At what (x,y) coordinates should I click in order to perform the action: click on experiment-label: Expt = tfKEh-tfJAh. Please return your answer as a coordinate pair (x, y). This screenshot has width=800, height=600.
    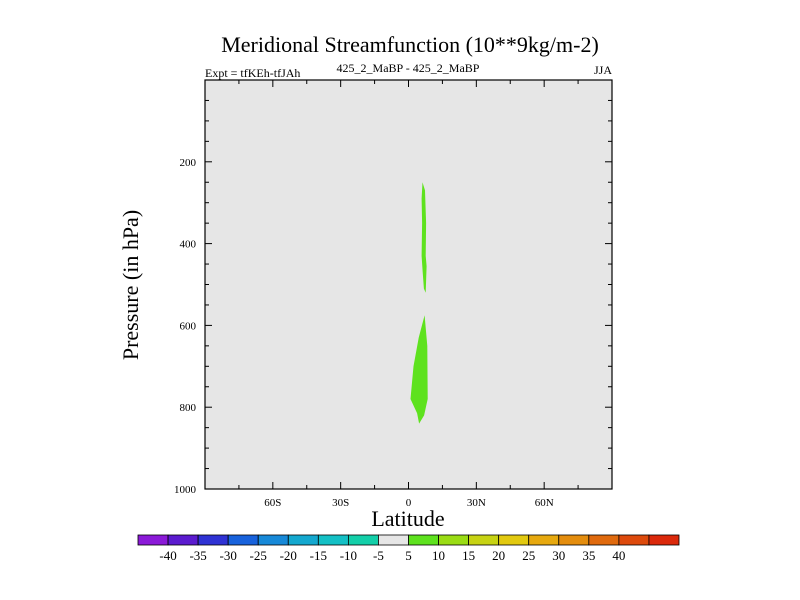
    Looking at the image, I should click on (252, 73).